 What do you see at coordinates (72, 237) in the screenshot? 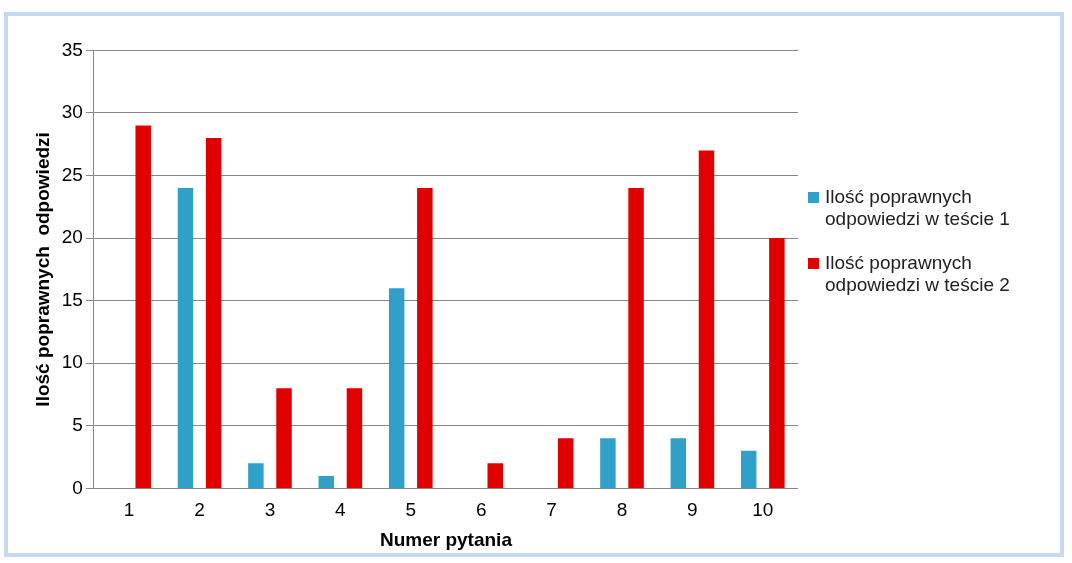
I see `y-tick-label: 20` at bounding box center [72, 237].